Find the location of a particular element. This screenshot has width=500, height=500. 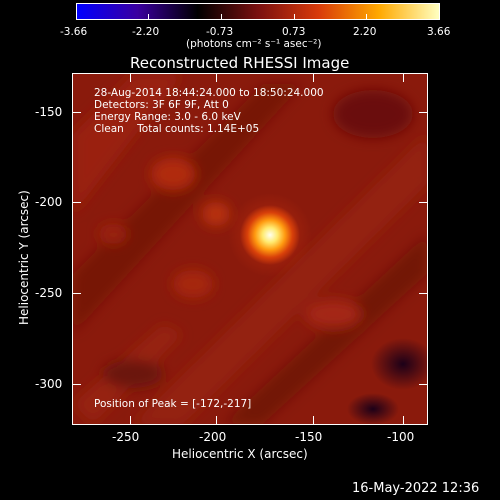

colorbar-units-label: (photons cm⁻² s⁻¹ asec⁻²) is located at coordinates (254, 44).